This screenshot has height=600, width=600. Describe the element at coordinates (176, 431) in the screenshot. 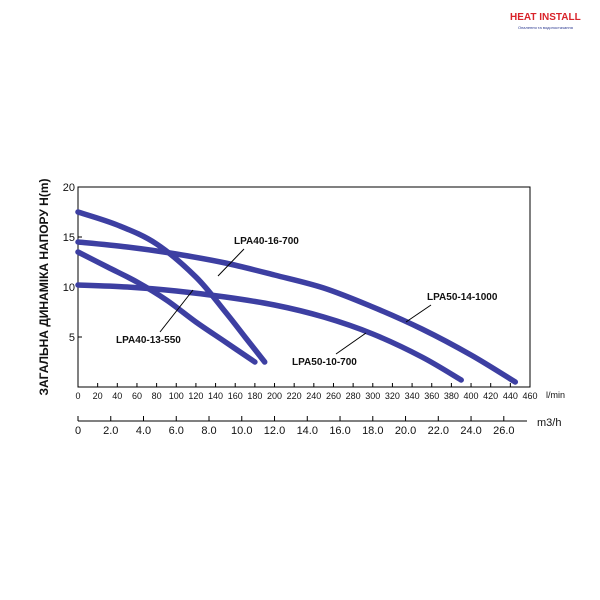

I see `m3h-tick-label: 6.0` at that location.